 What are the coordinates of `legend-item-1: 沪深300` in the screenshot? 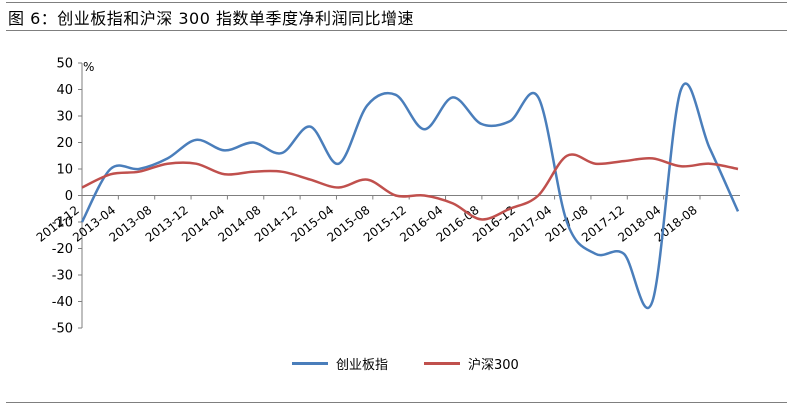 It's located at (471, 363).